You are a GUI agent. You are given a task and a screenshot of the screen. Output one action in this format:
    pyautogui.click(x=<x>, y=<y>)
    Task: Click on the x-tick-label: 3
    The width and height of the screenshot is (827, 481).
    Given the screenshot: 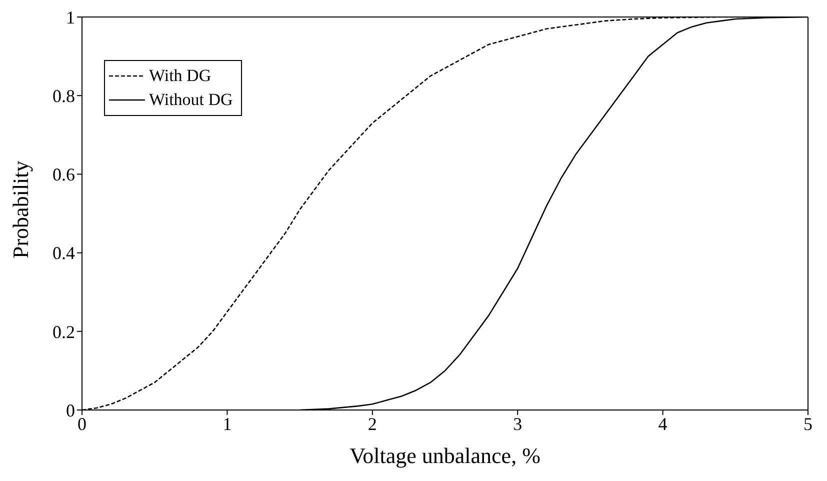 What is the action you would take?
    pyautogui.click(x=517, y=424)
    